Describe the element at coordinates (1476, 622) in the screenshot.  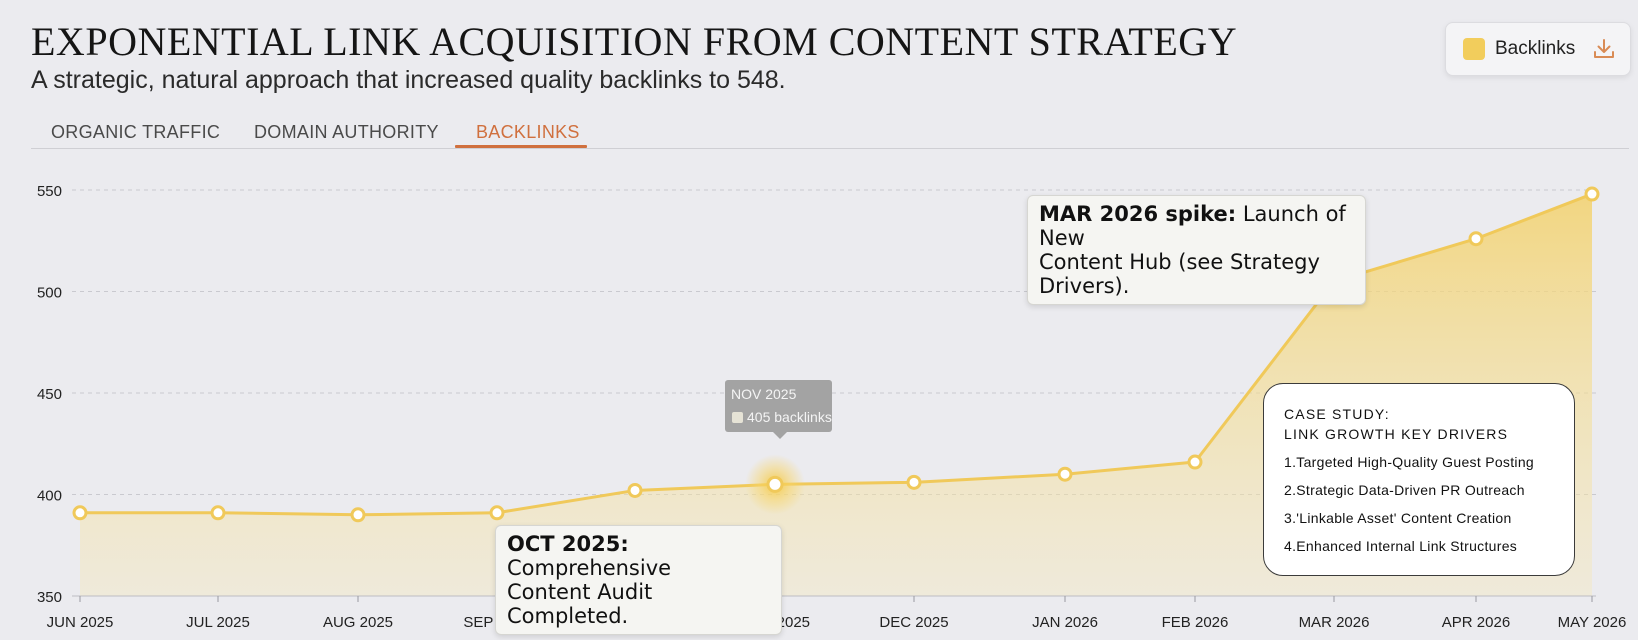
I see `x-tick-label: APR 2026` at that location.